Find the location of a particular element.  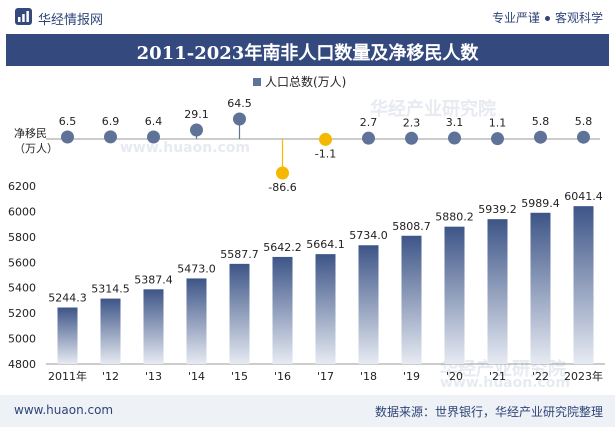

migration-value-label: -1.1 is located at coordinates (325, 153).